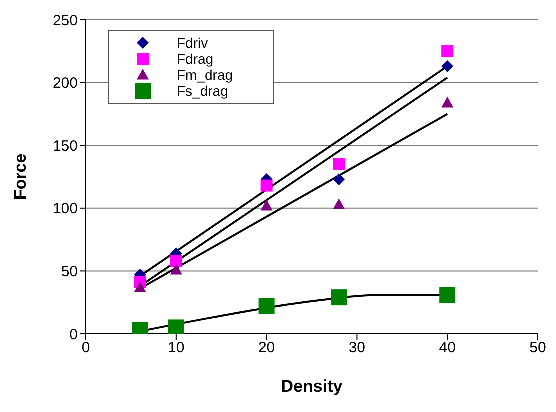 Image resolution: width=556 pixels, height=412 pixels. I want to click on legend-label: Fdriv, so click(192, 43).